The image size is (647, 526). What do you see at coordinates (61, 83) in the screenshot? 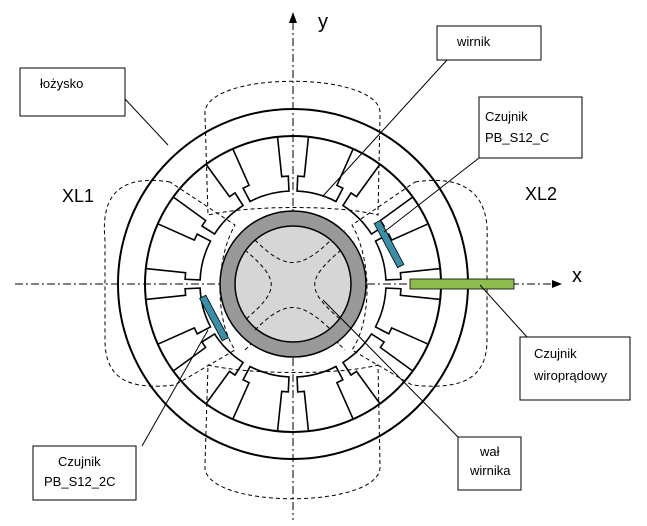
I see `svg-text: łożysko` at bounding box center [61, 83].